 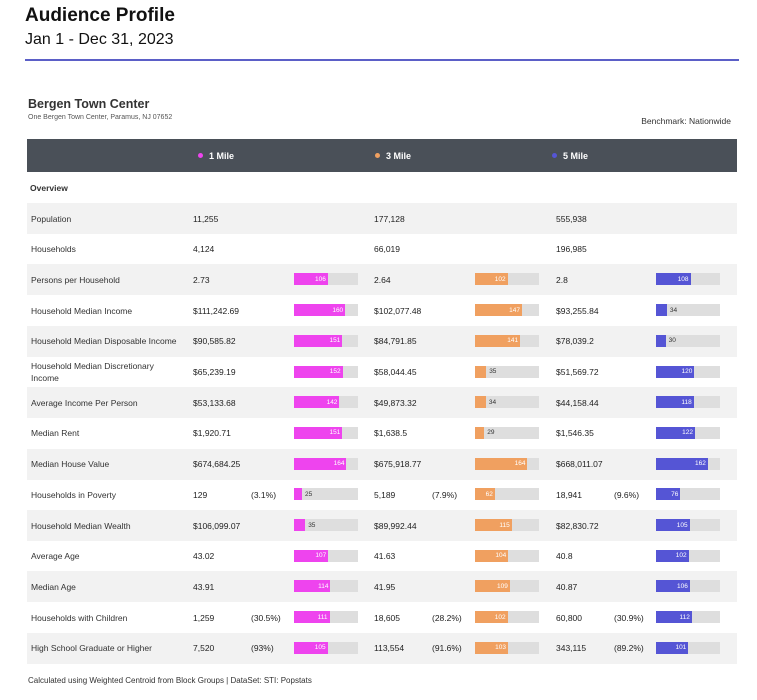 I want to click on cell-percent: (93%), so click(x=262, y=648).